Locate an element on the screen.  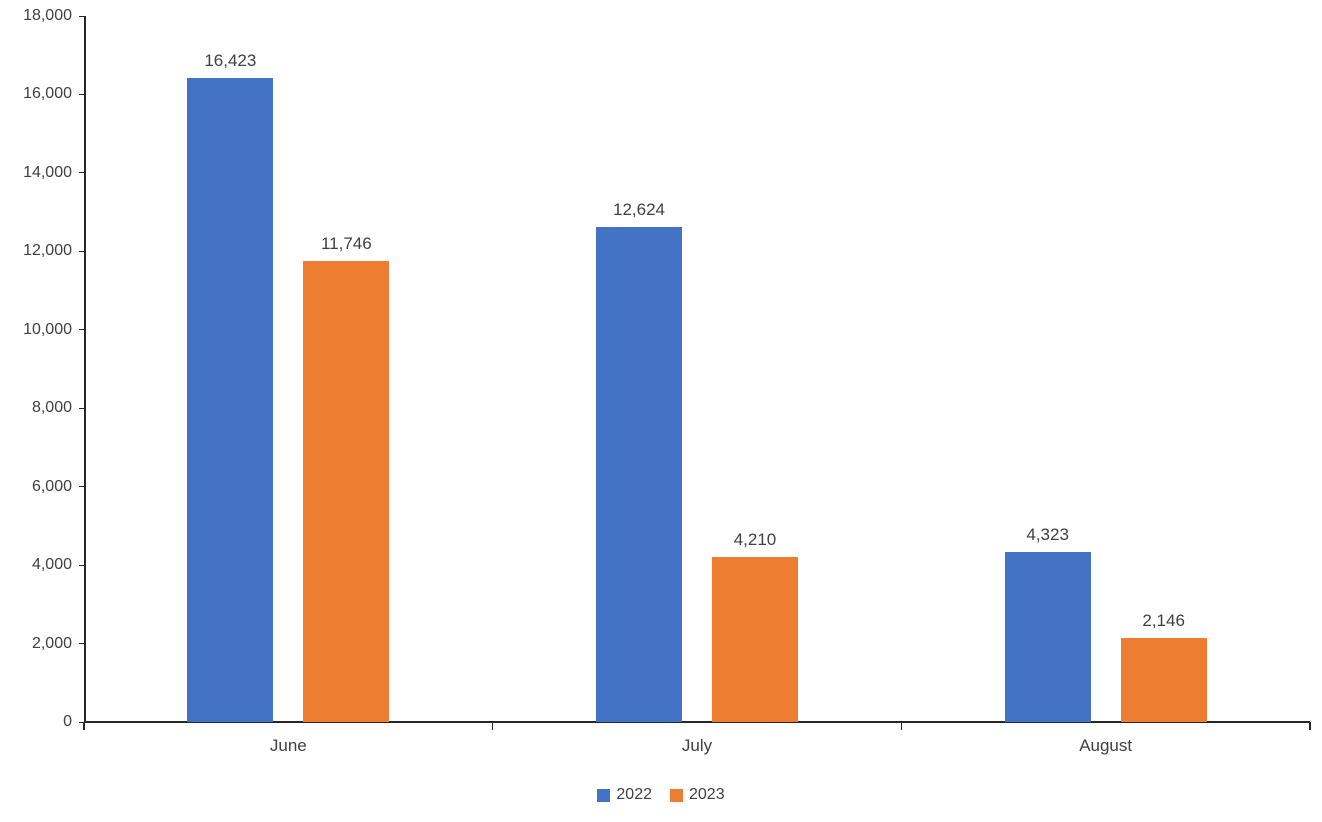
legend-label: 2023 is located at coordinates (707, 794).